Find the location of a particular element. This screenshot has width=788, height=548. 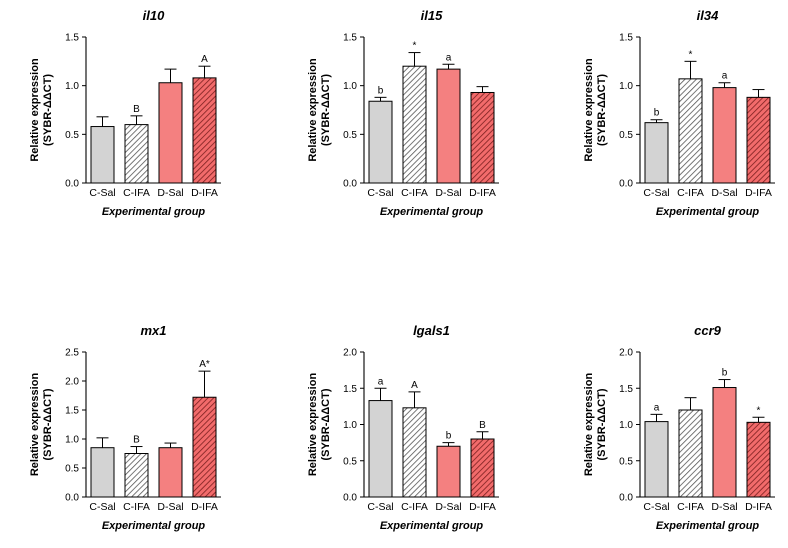

significance-label: A* is located at coordinates (204, 364).